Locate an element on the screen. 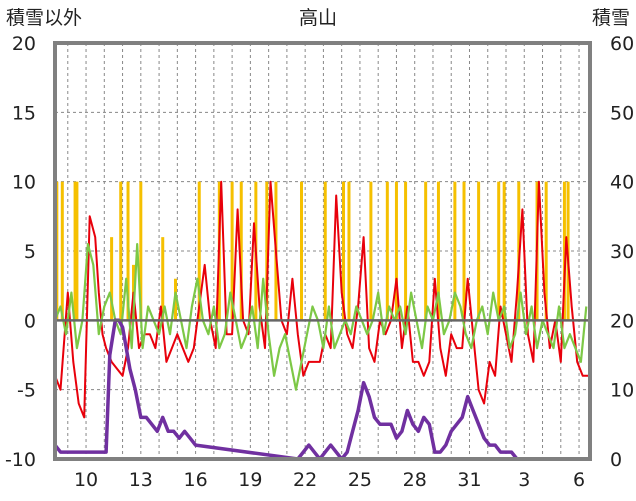  left-ytick-label: 5 is located at coordinates (30, 252).